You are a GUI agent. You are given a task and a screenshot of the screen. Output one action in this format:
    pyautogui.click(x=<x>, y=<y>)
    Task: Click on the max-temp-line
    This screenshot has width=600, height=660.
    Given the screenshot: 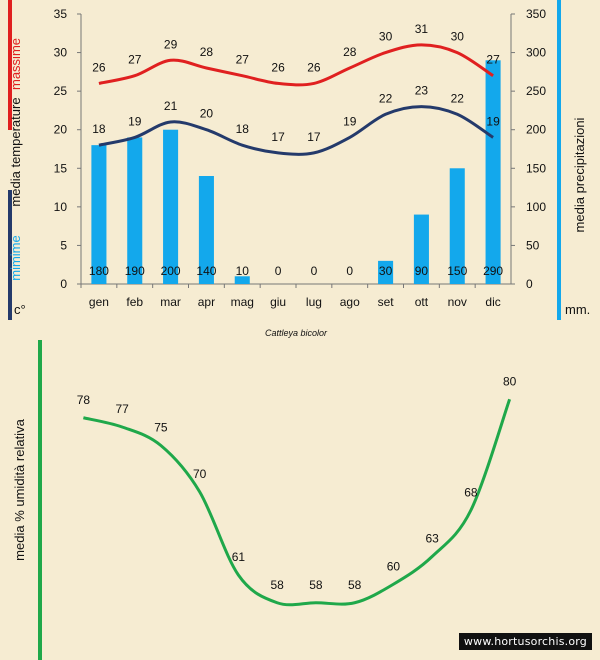 What is the action you would take?
    pyautogui.click(x=296, y=65)
    